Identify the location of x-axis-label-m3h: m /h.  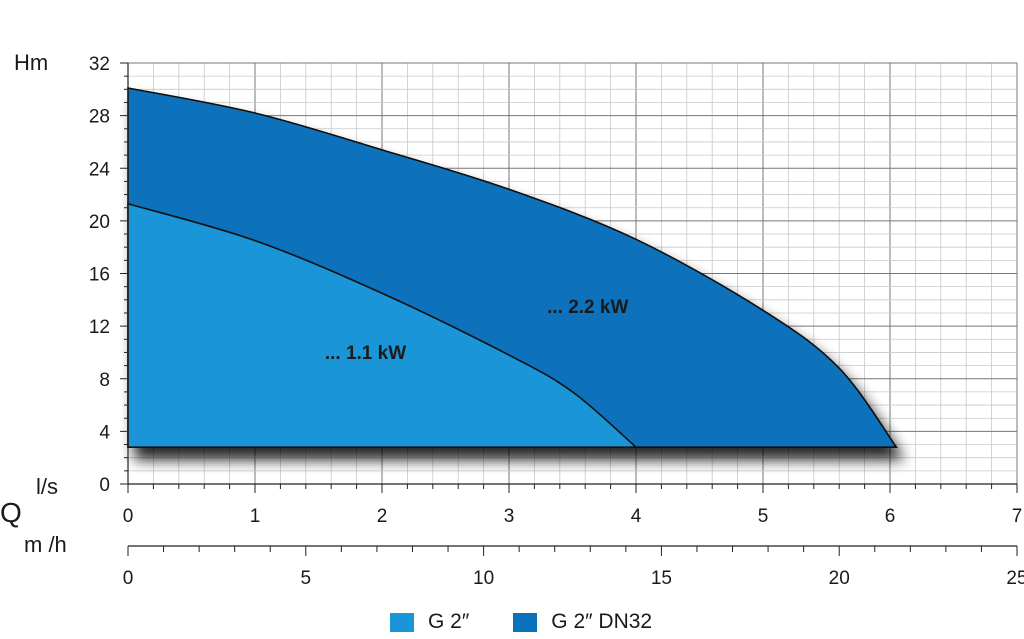
(45, 544).